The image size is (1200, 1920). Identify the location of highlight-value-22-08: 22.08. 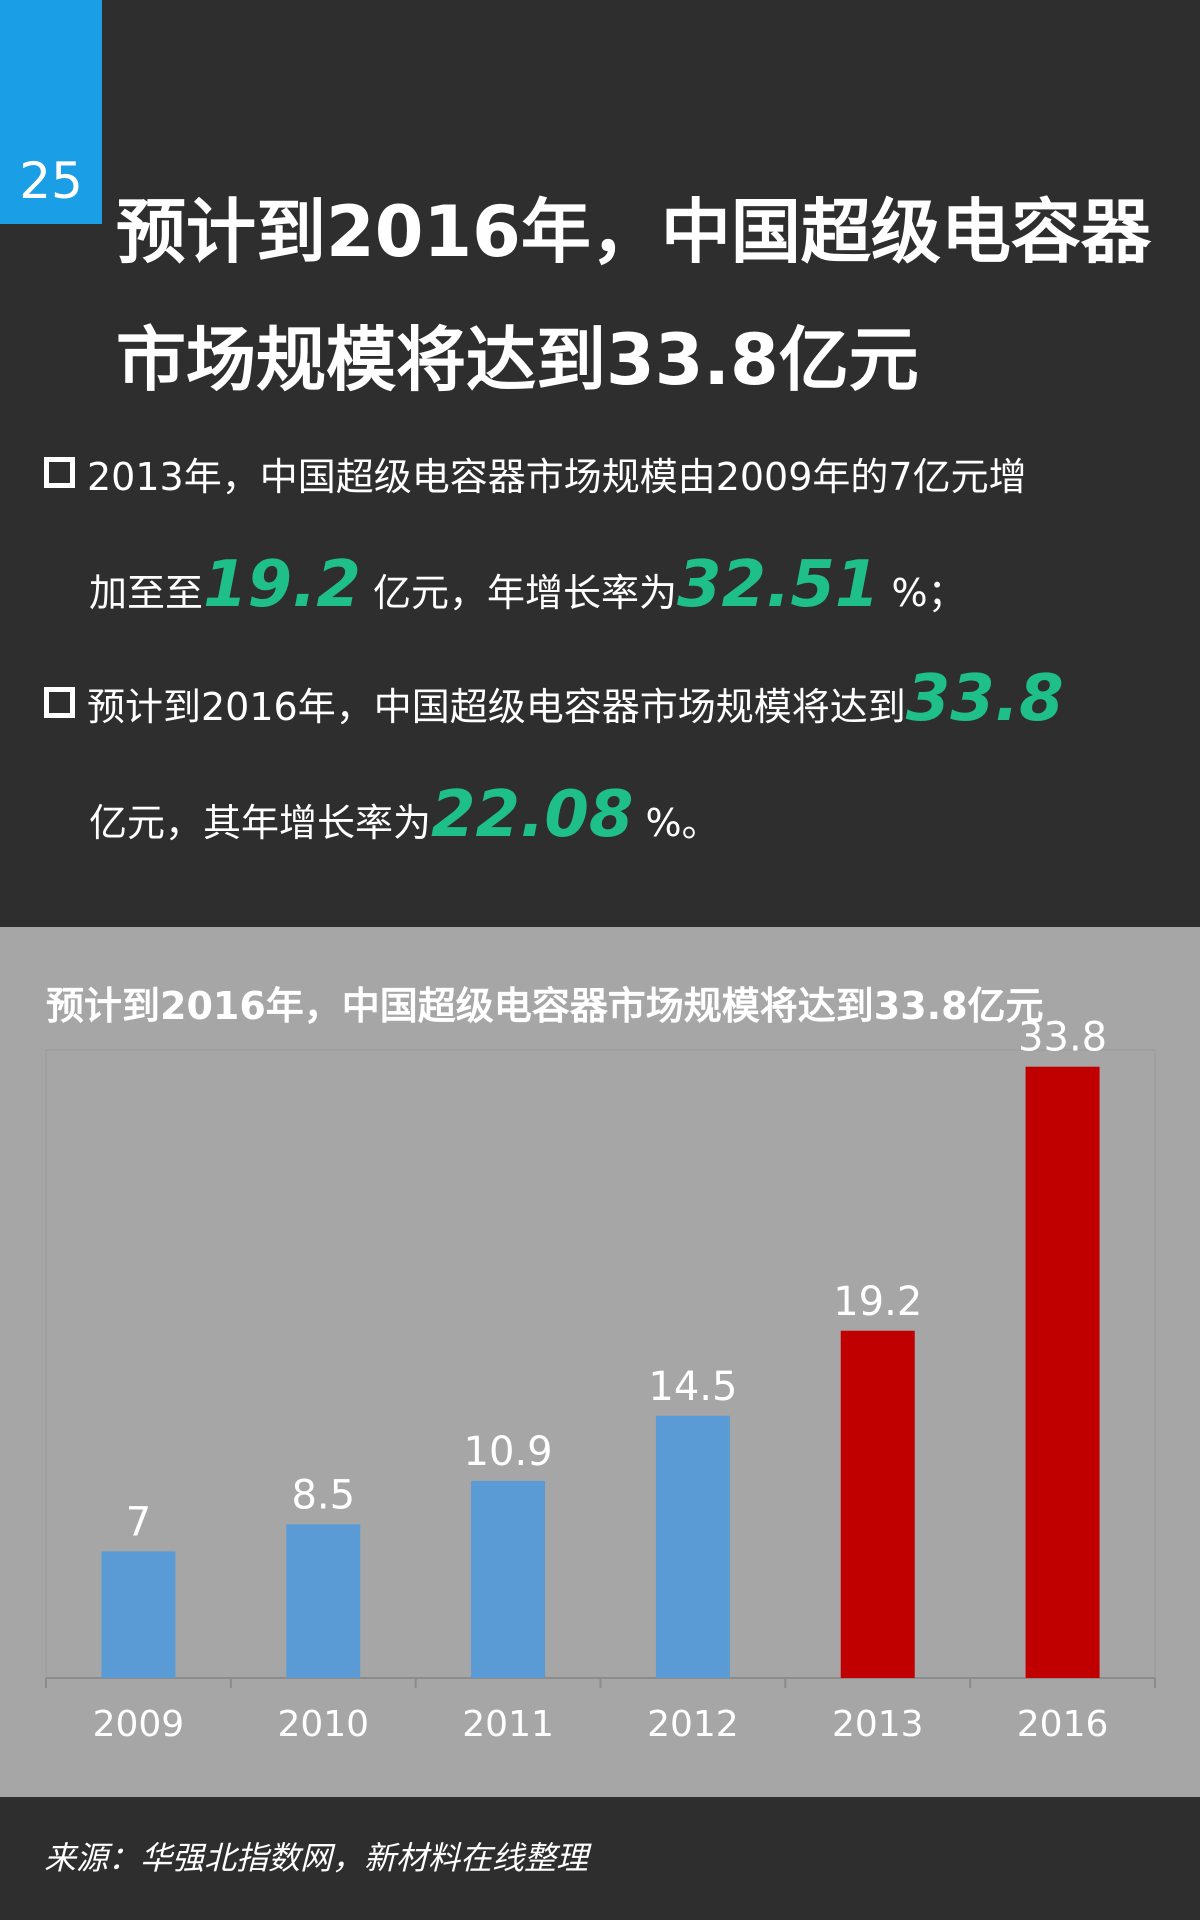
(532, 815).